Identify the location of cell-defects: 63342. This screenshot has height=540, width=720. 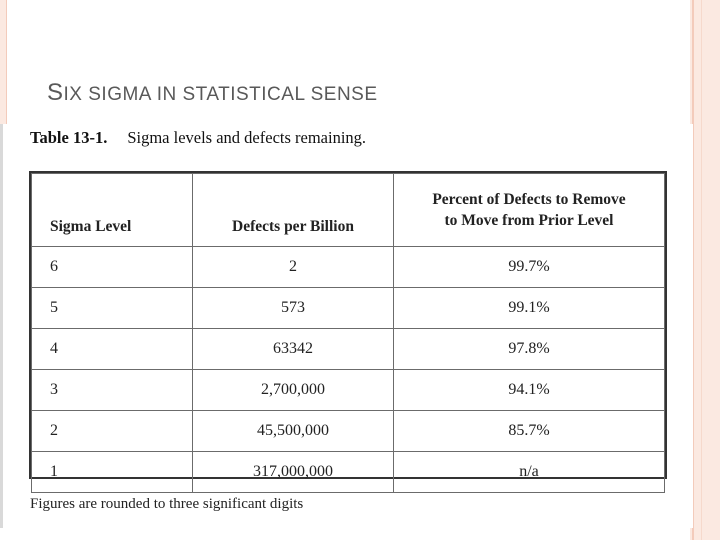
(293, 349).